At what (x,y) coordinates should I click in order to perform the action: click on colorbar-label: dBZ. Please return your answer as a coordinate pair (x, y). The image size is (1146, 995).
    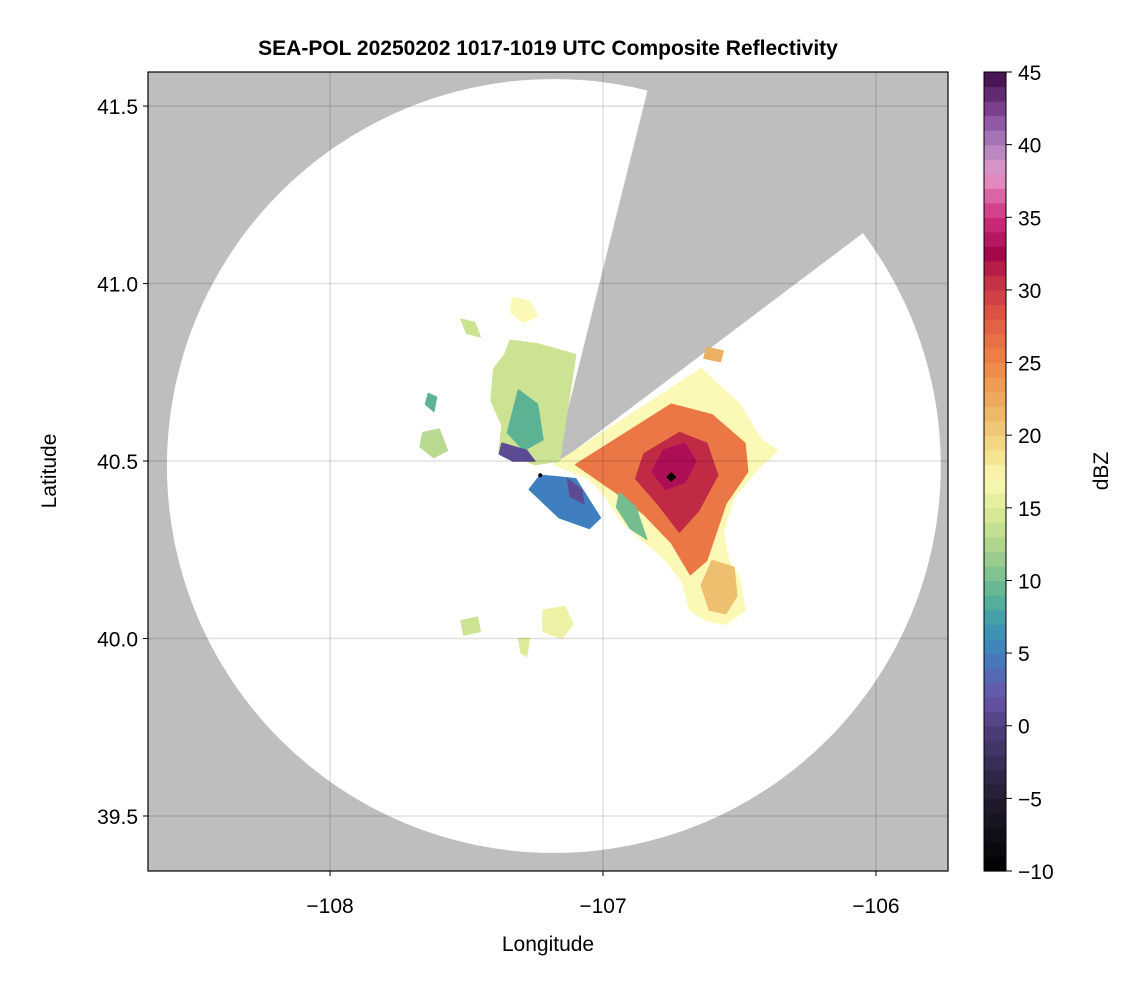
    Looking at the image, I should click on (1101, 471).